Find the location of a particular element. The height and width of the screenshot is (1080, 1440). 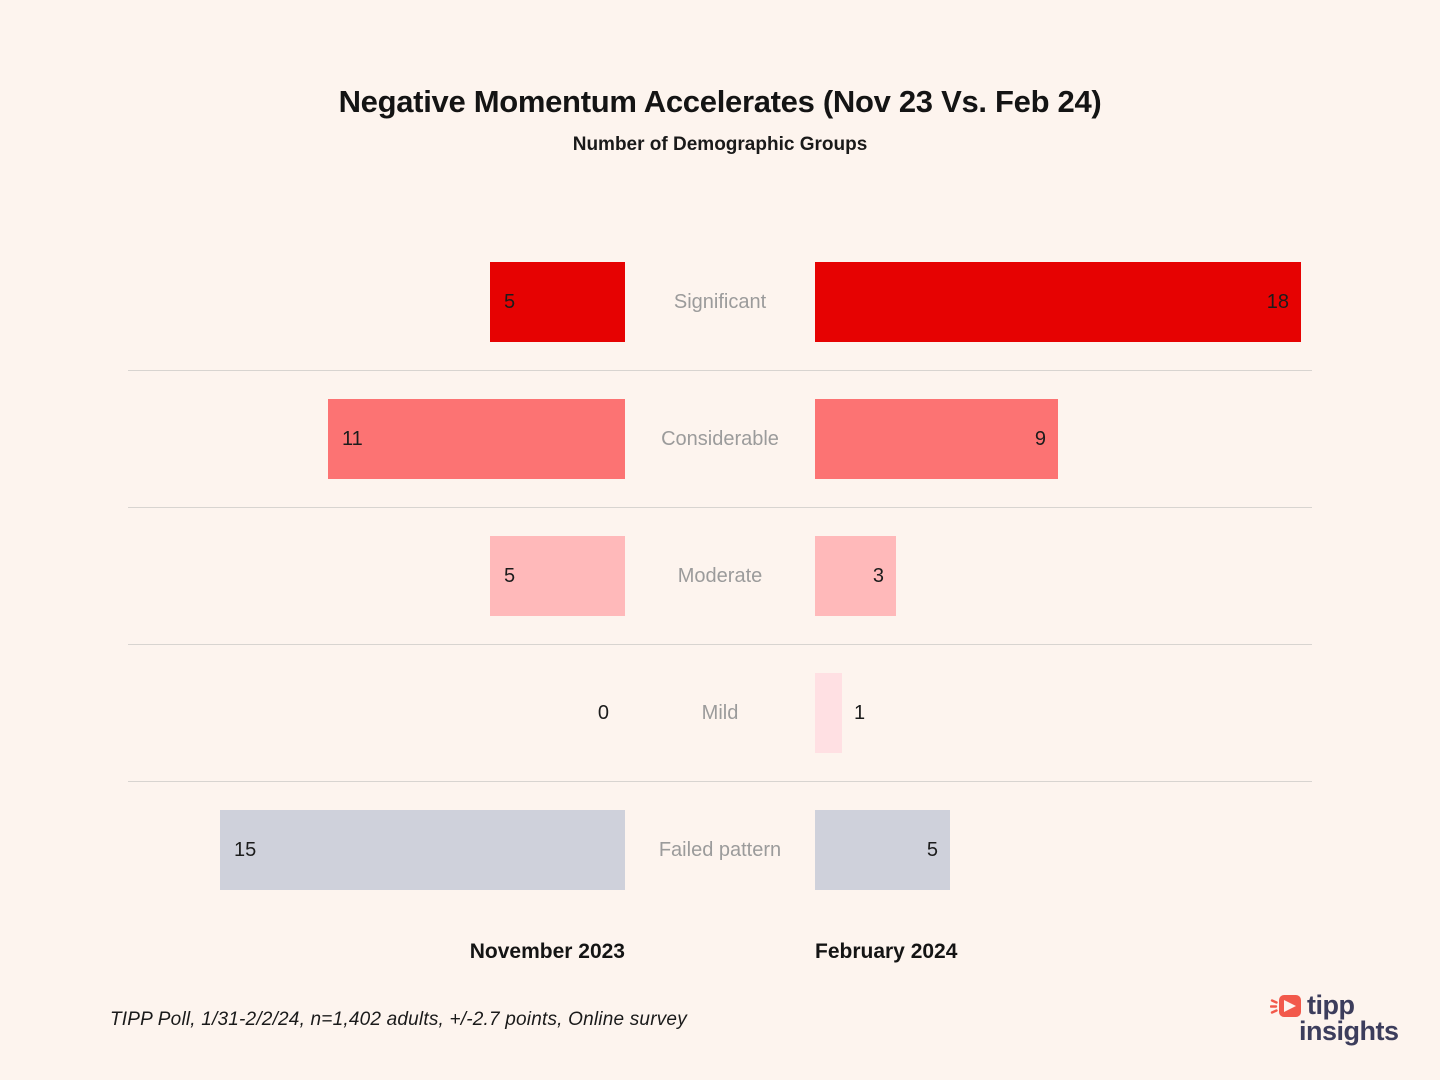

bar-value: 1 is located at coordinates (860, 712).